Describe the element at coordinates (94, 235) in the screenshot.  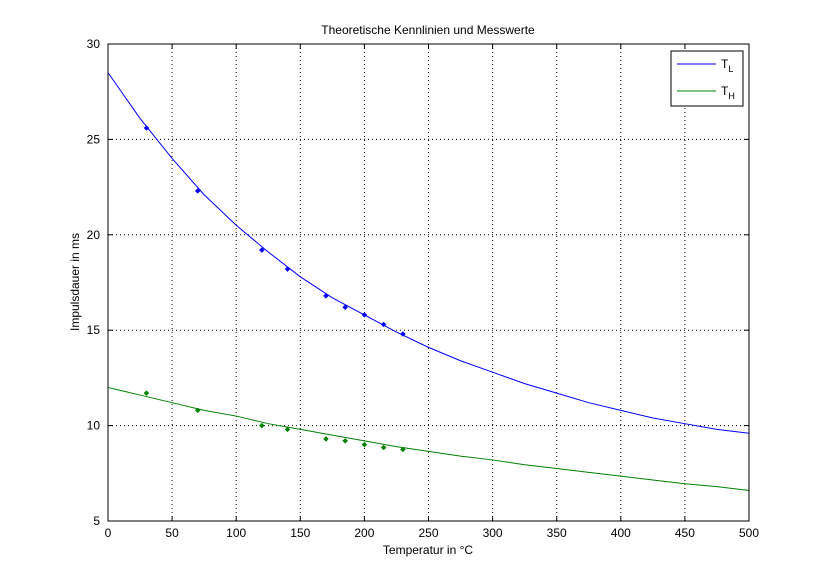
I see `y-tick-label: 20` at that location.